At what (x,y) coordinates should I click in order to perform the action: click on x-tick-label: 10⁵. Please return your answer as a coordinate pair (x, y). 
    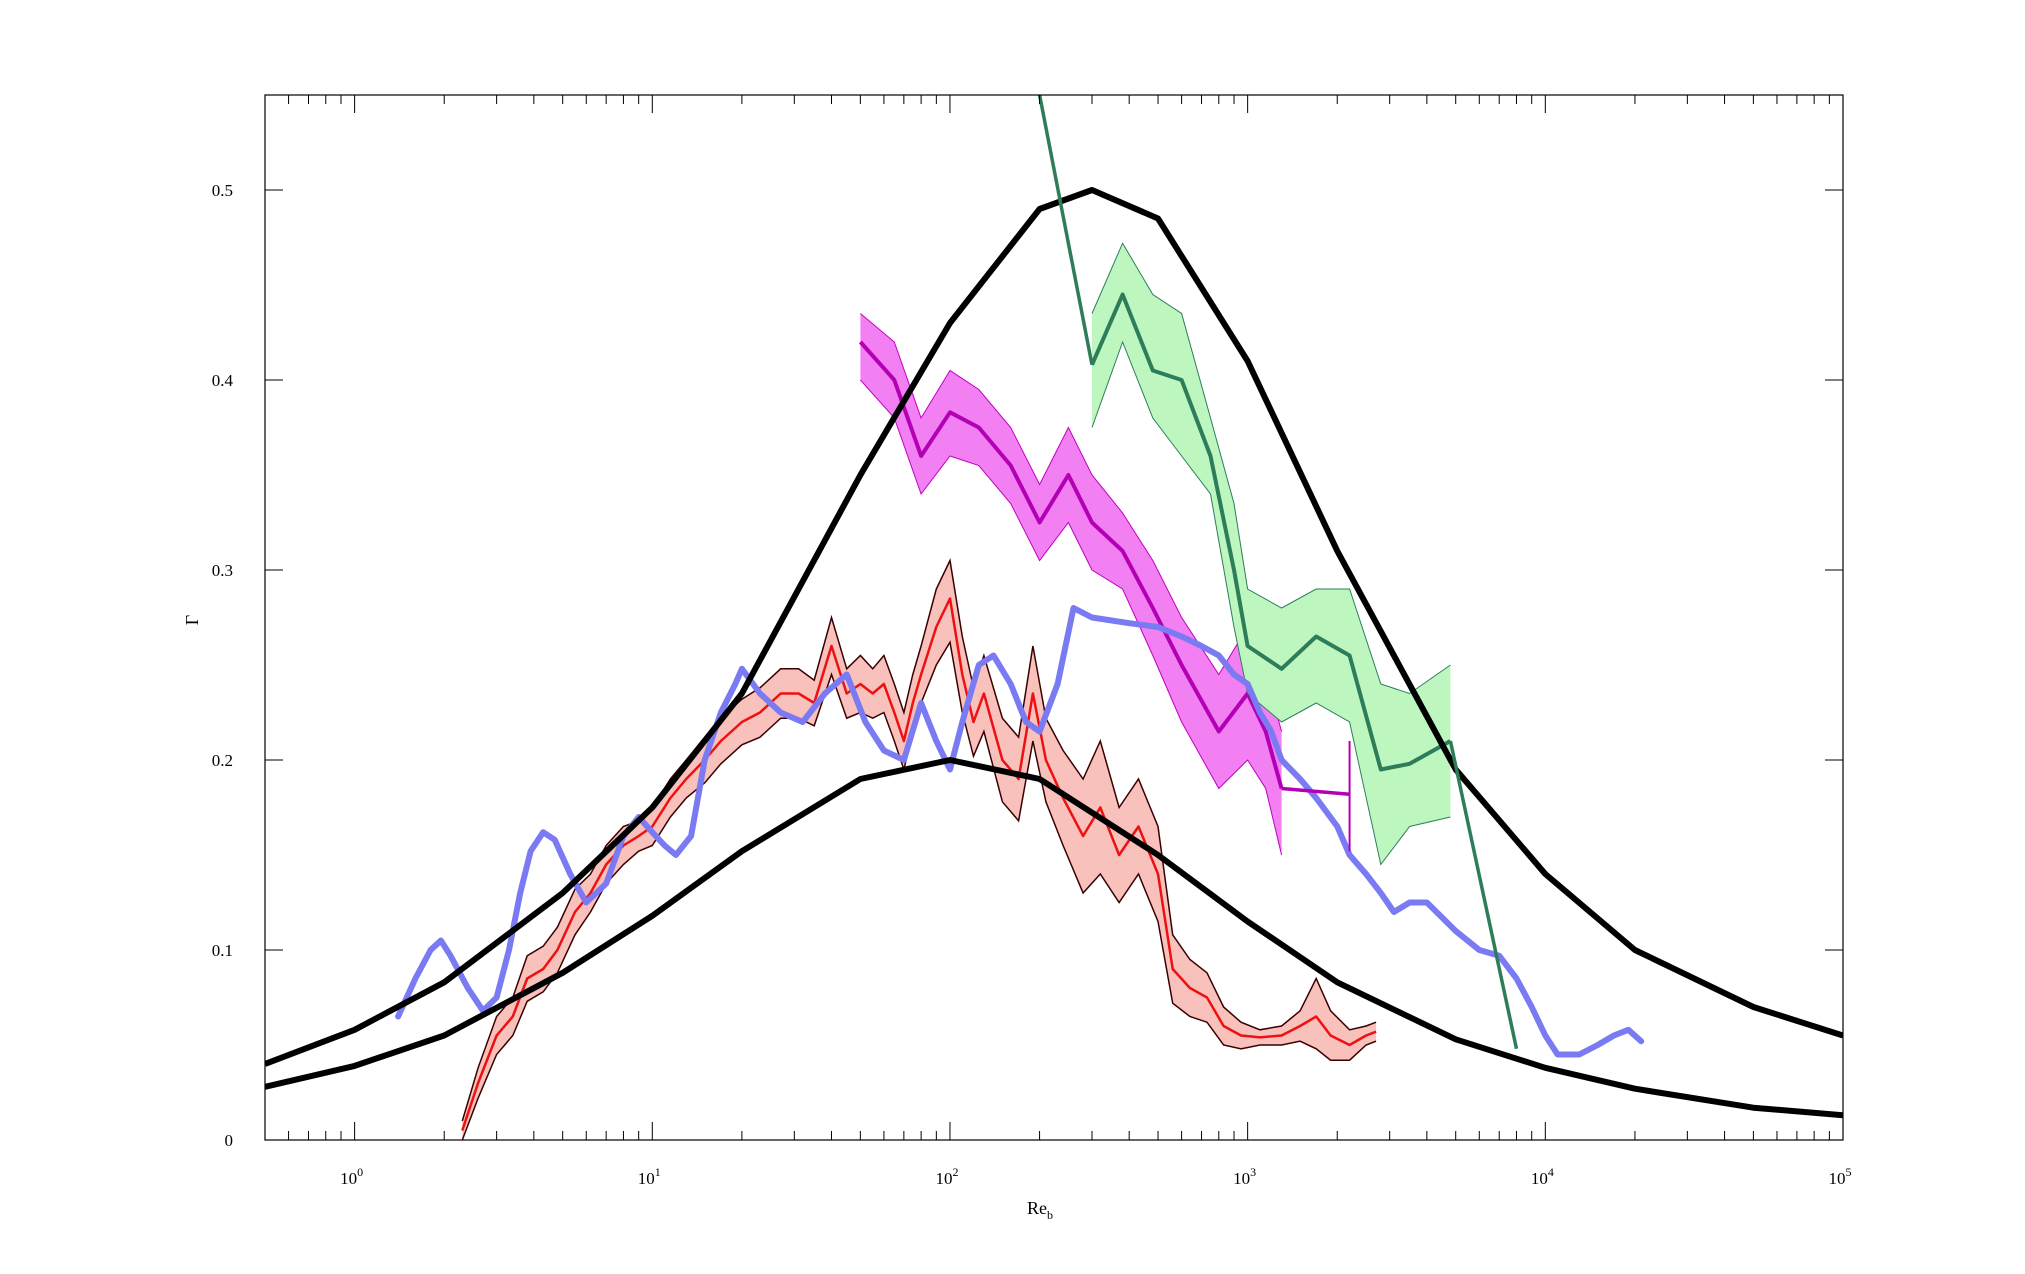
    Looking at the image, I should click on (1840, 1176).